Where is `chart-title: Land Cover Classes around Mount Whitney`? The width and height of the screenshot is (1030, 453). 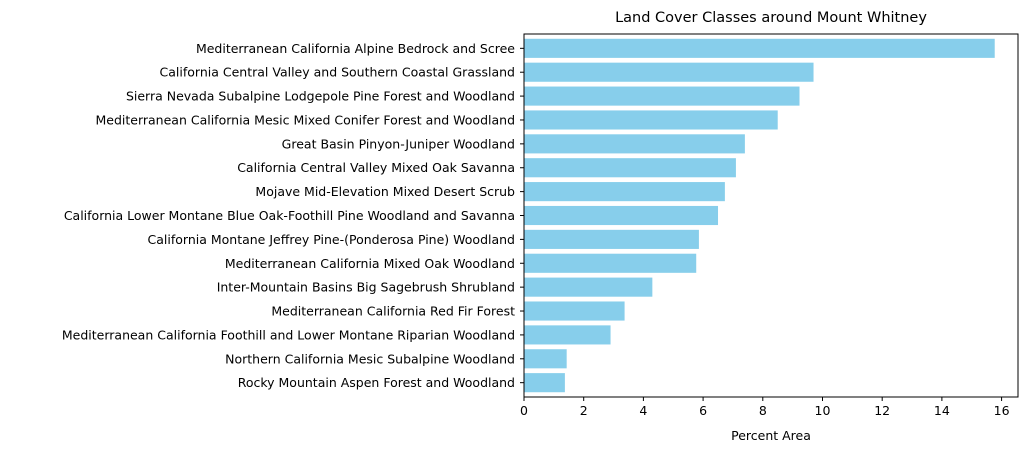
chart-title: Land Cover Classes around Mount Whitney is located at coordinates (771, 18).